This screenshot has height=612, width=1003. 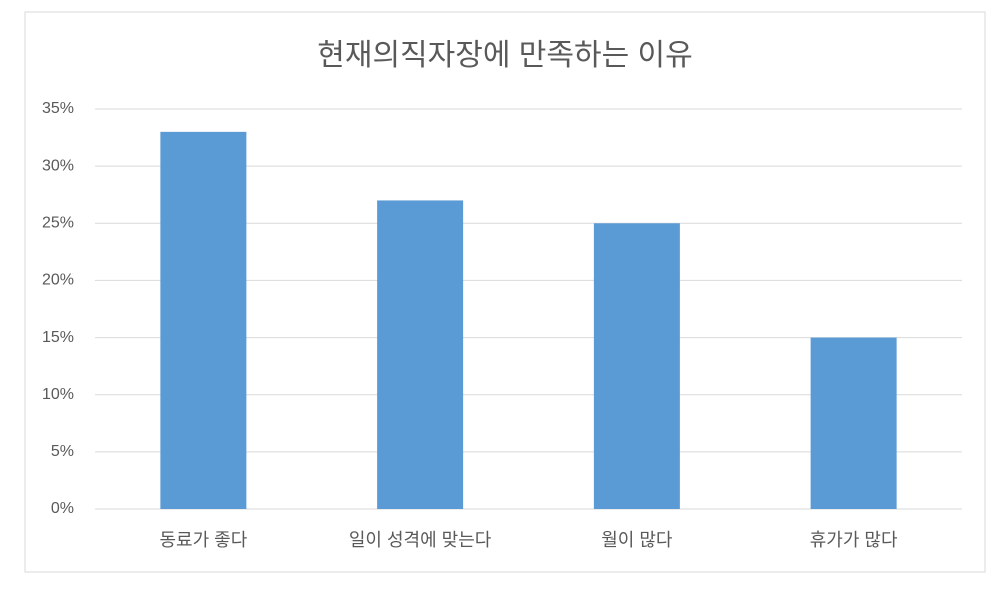 What do you see at coordinates (58, 280) in the screenshot?
I see `y-tick-label: 20%` at bounding box center [58, 280].